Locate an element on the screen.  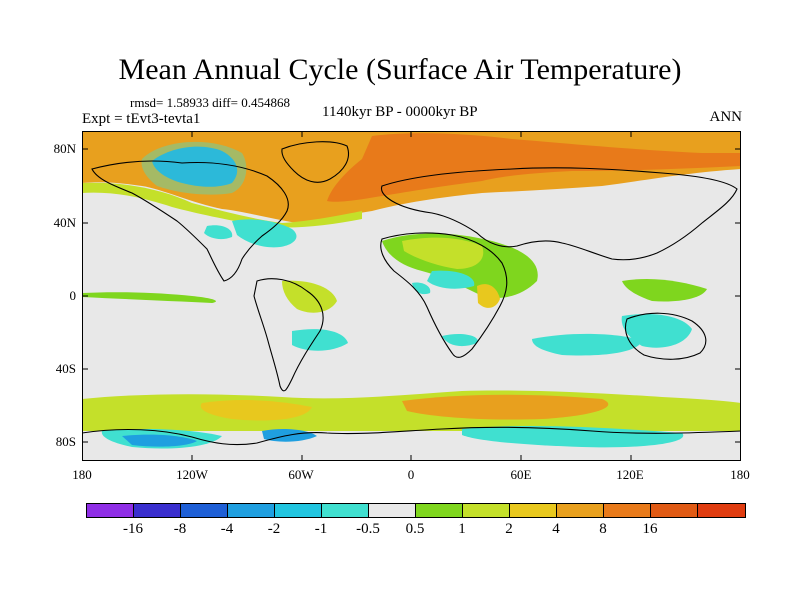
colorbar-label: -0.5 is located at coordinates (368, 529).